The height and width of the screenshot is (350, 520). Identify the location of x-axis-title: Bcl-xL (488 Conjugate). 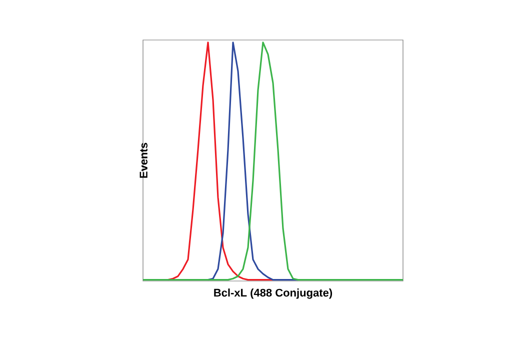
(273, 293).